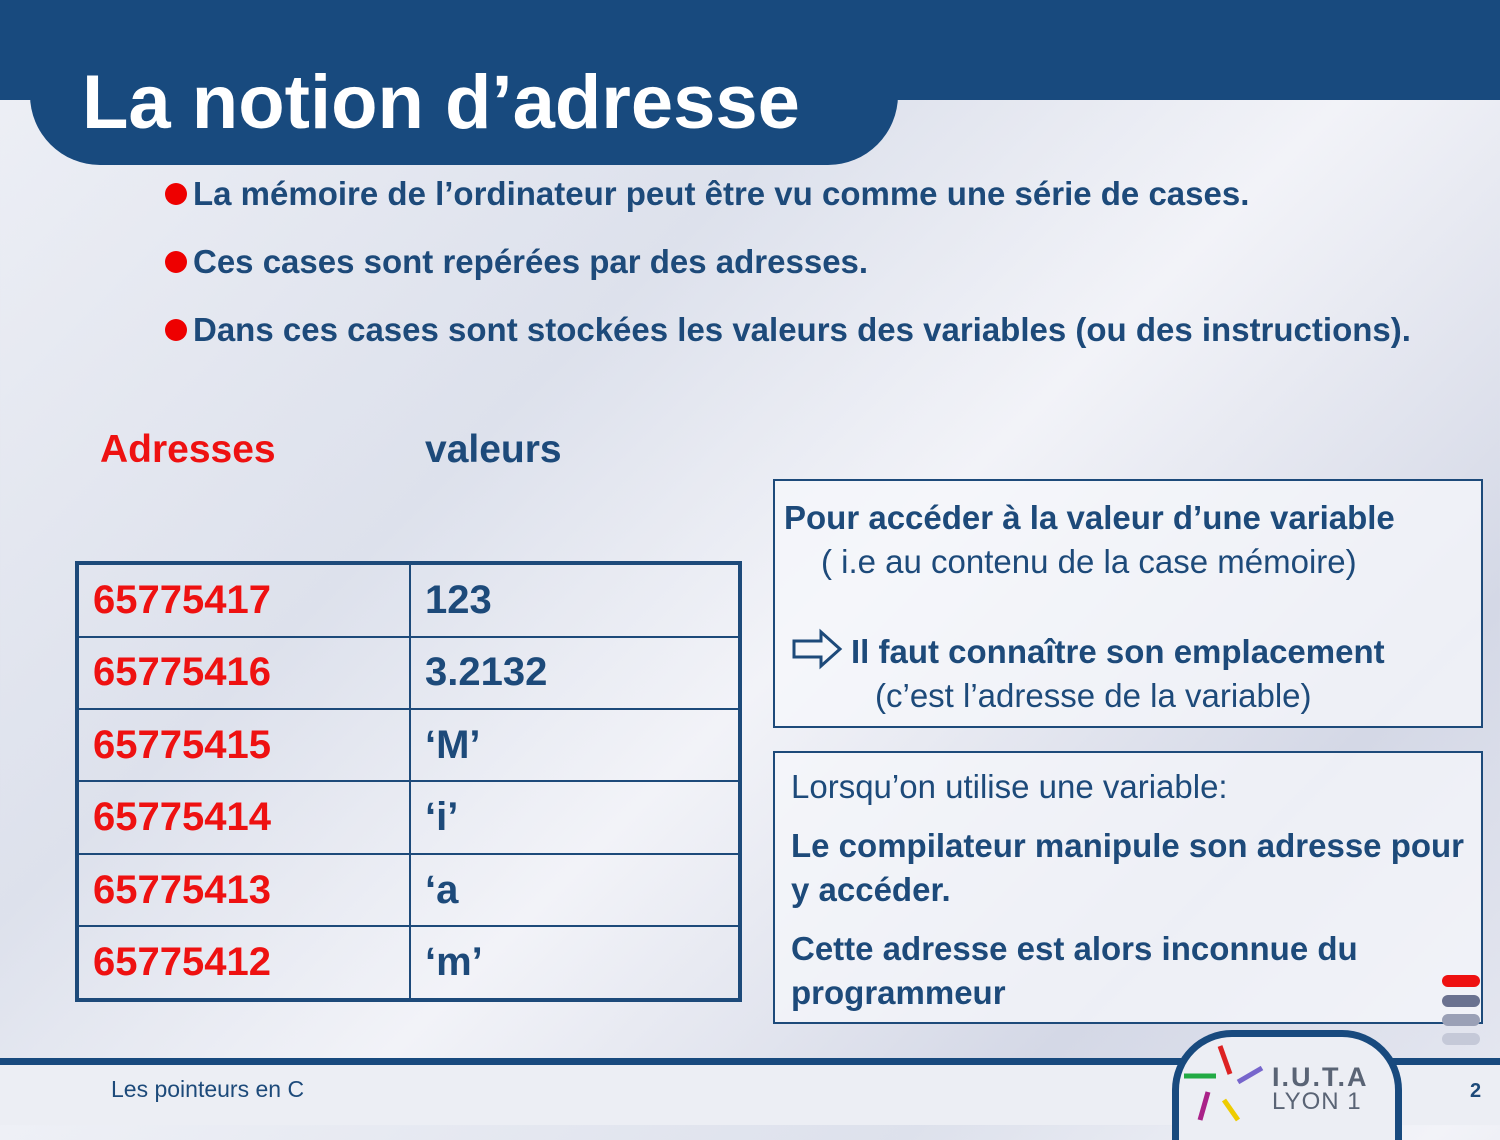  What do you see at coordinates (575, 600) in the screenshot?
I see `value-cell: 123` at bounding box center [575, 600].